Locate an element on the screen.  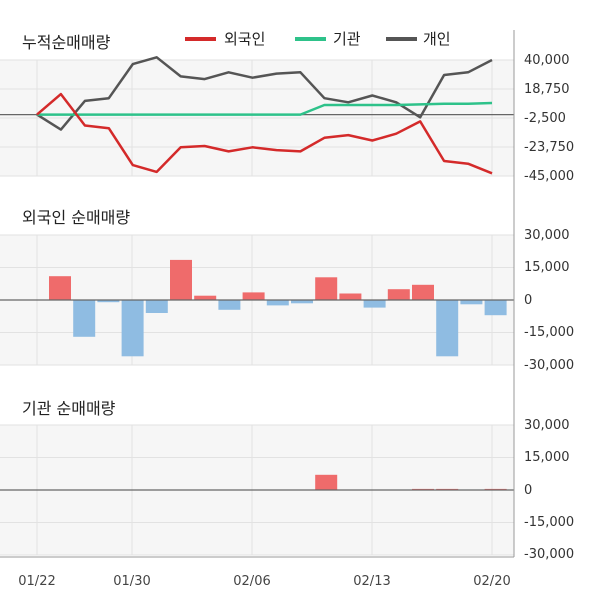
y-tick-3-4: -30,000 is located at coordinates (549, 554).